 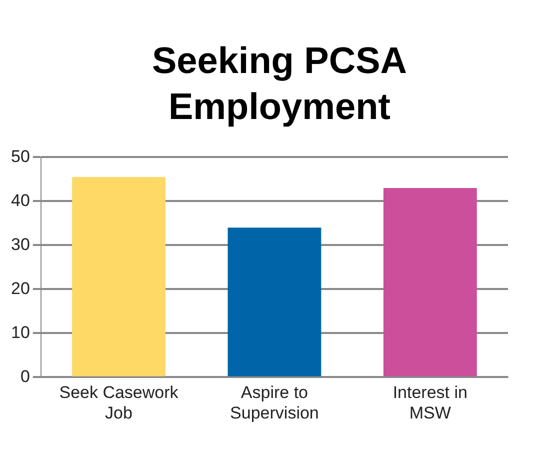 What do you see at coordinates (119, 402) in the screenshot?
I see `x-tick-label: Seek Casework Job` at bounding box center [119, 402].